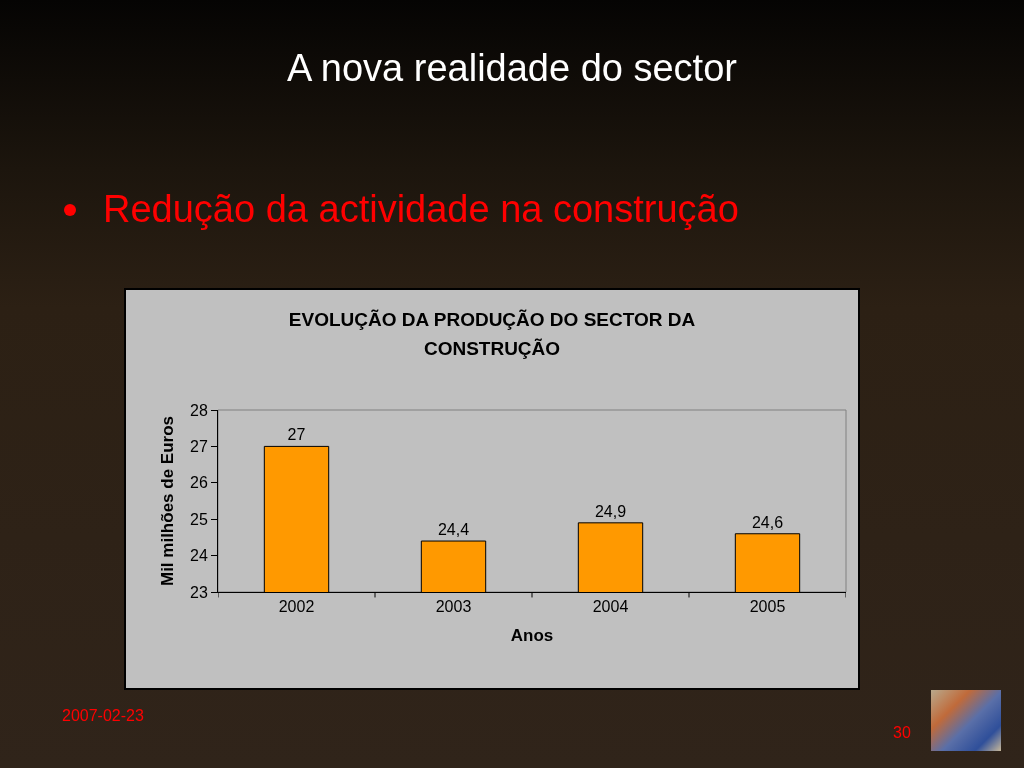  Describe the element at coordinates (296, 607) in the screenshot. I see `x-tick-label: 2002` at that location.